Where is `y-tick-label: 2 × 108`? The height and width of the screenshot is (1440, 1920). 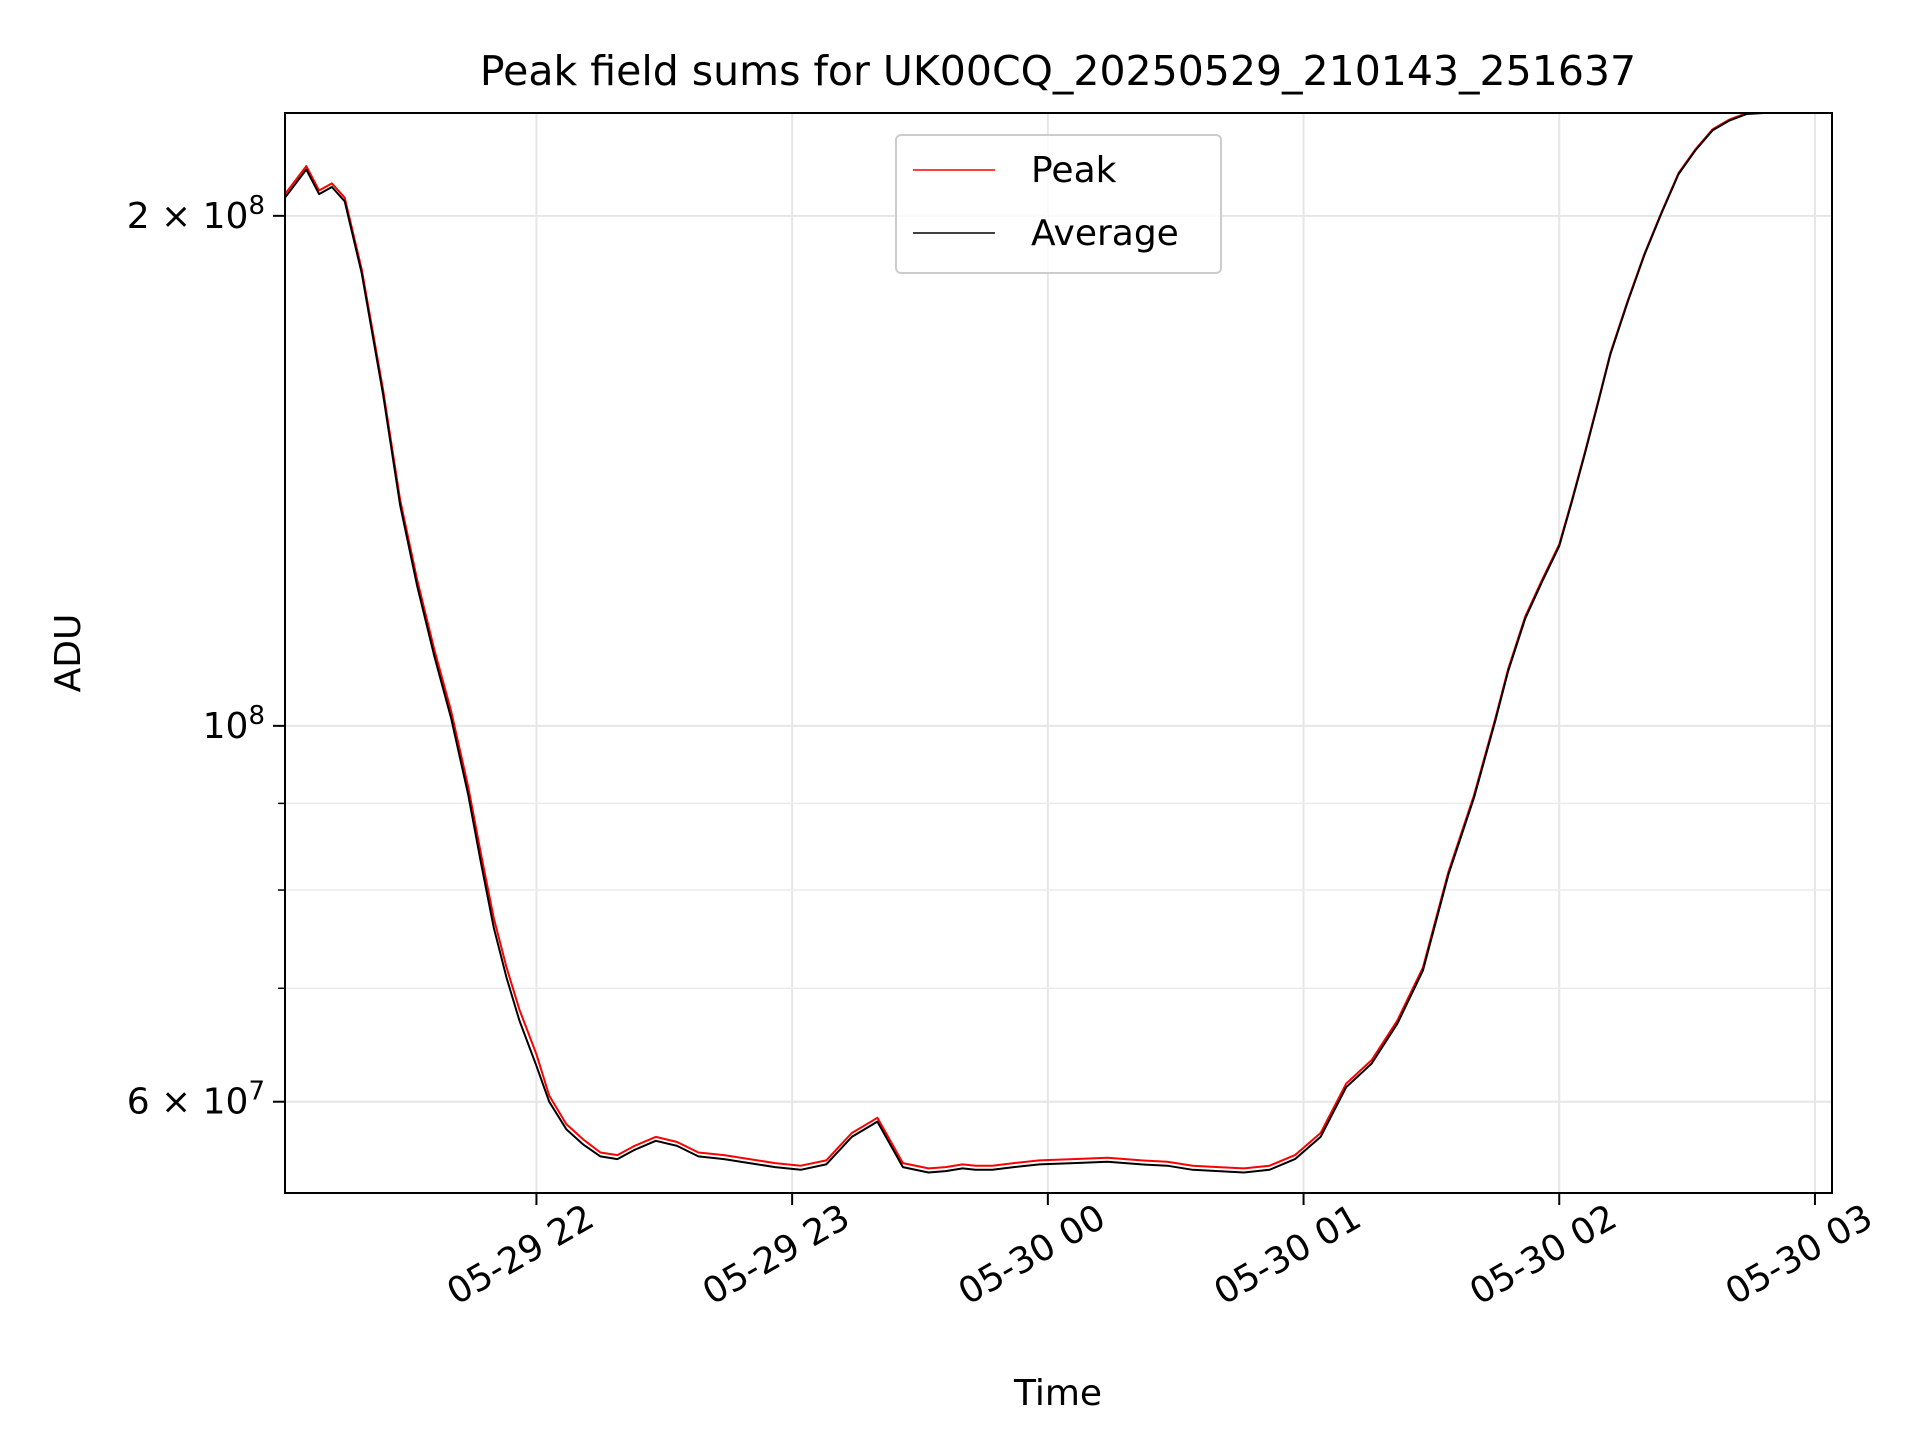 y-tick-label: 2 × 108 is located at coordinates (196, 214).